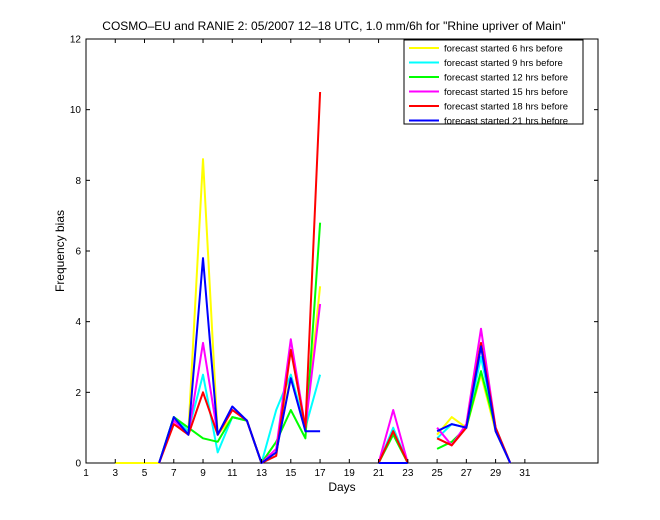 This screenshot has width=660, height=520. What do you see at coordinates (506, 107) in the screenshot?
I see `legend-entry: forecast started 18 hrs before` at bounding box center [506, 107].